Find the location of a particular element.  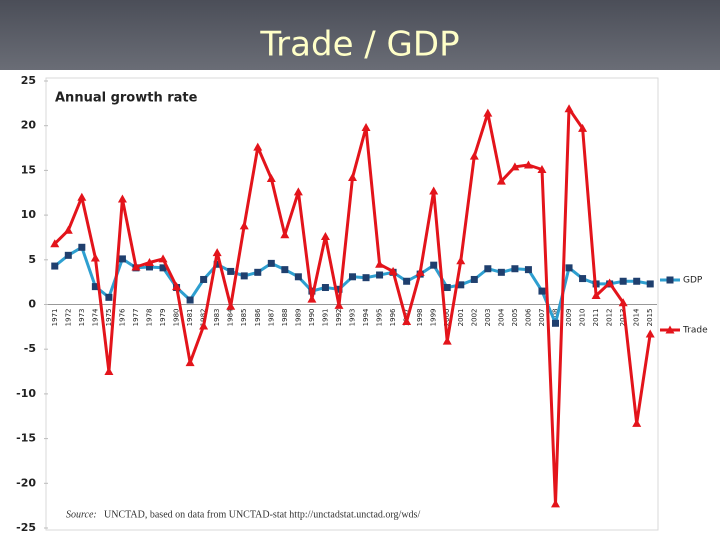

x-tick-label: 1971 is located at coordinates (55, 318).